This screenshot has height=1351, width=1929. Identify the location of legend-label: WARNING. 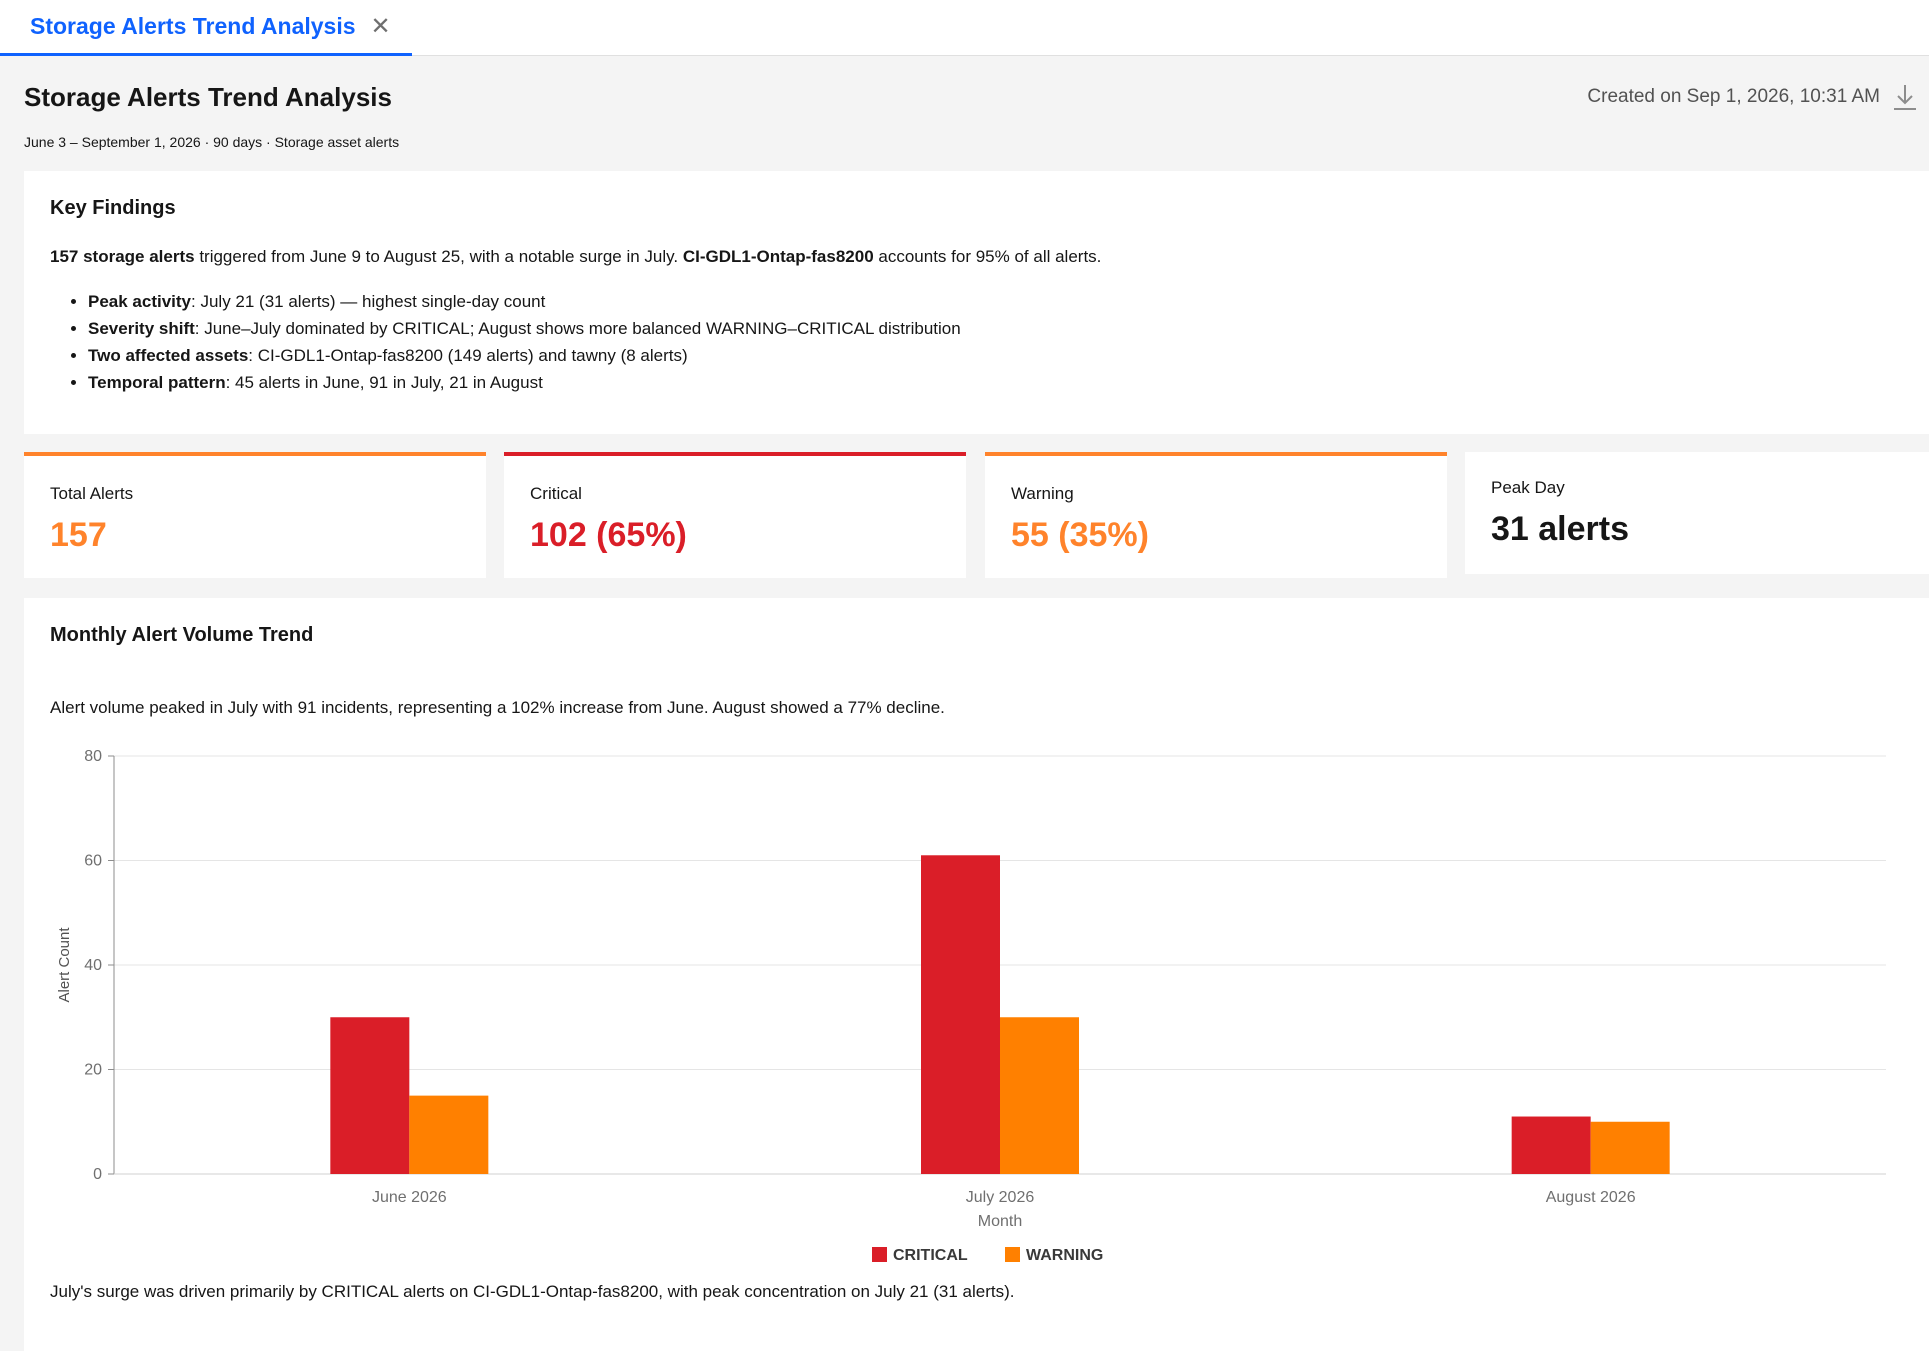
(1064, 1255).